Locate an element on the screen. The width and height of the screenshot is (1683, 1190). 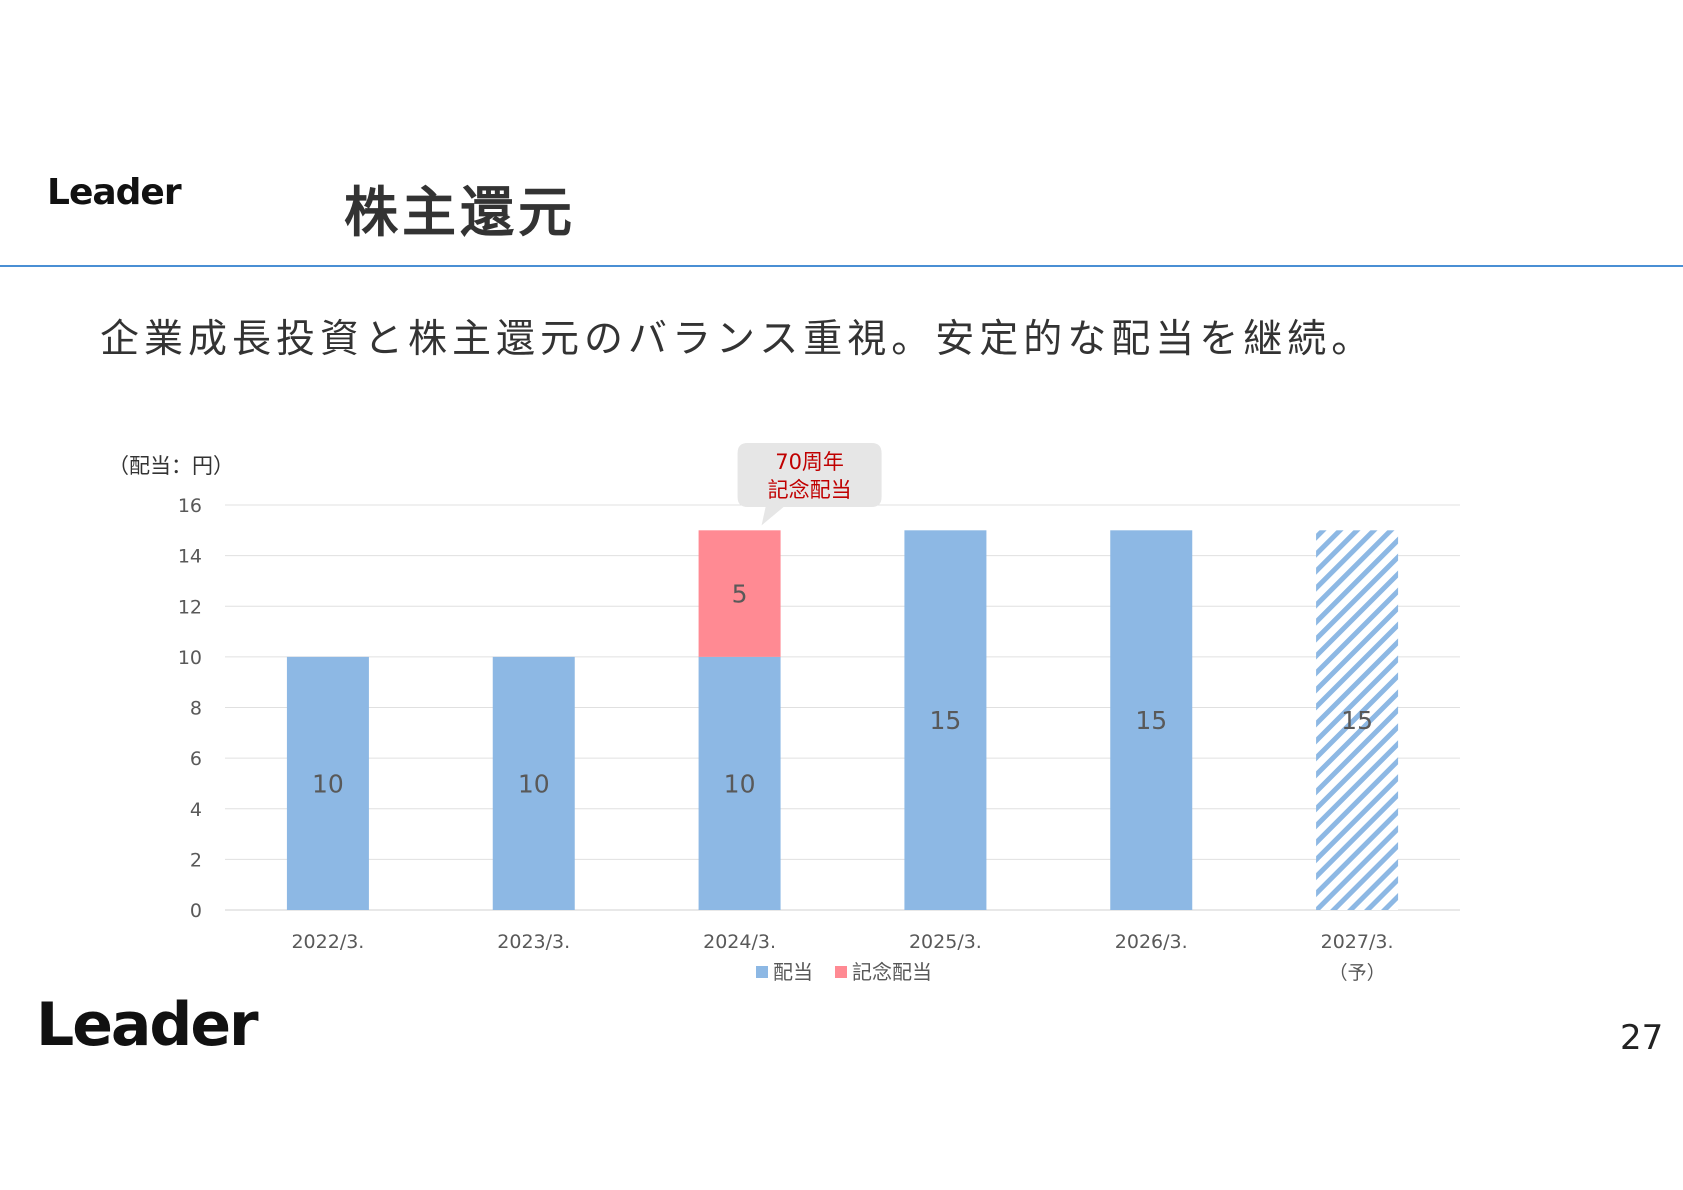
y-tick-label: 0 is located at coordinates (196, 911).